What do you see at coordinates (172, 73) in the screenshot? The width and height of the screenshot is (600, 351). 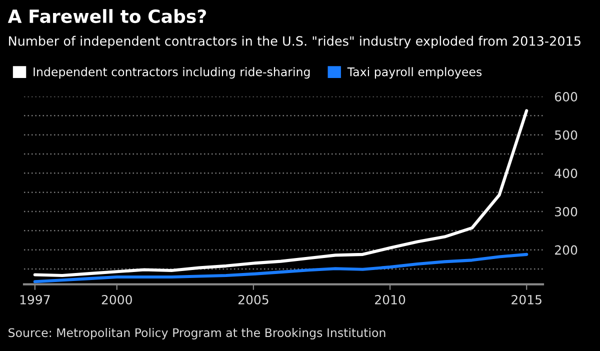 I see `legend-label: Independent contractors including ride-sharing` at bounding box center [172, 73].